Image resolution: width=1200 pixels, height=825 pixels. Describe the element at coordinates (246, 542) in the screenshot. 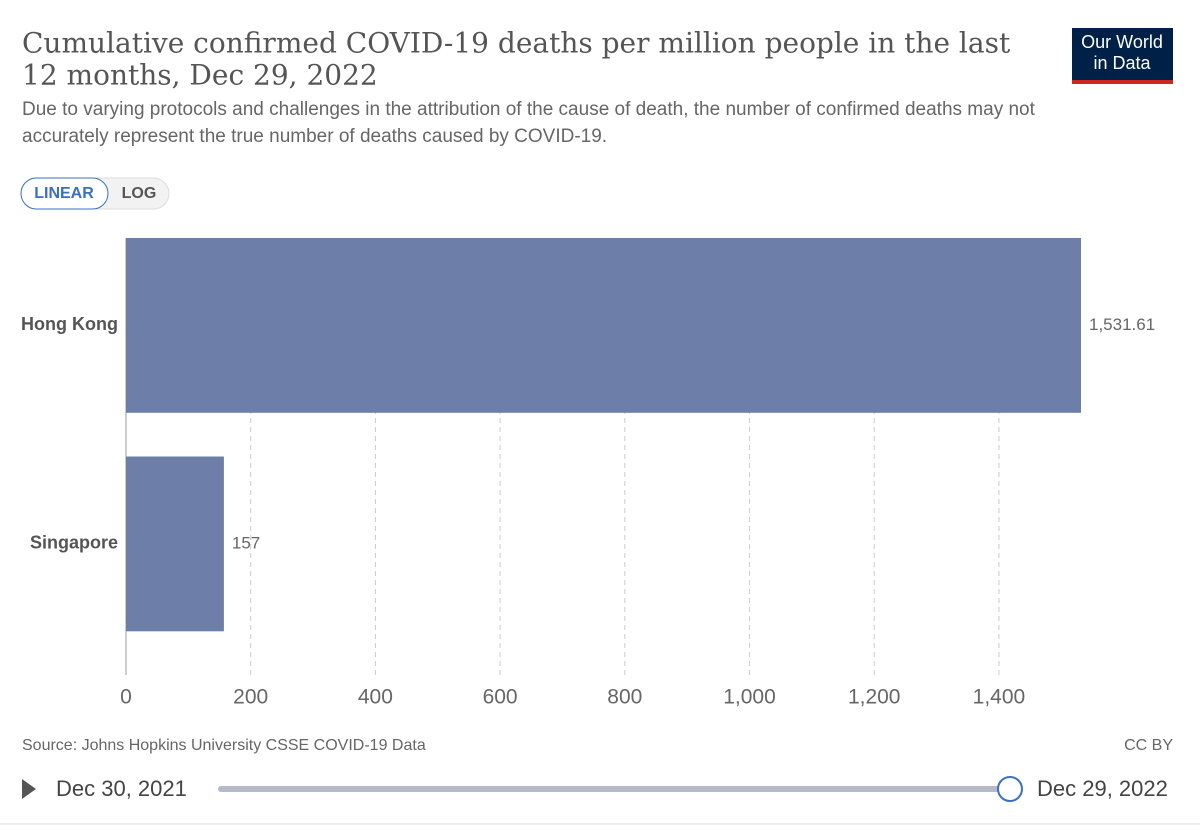

I see `value-label: 157` at that location.